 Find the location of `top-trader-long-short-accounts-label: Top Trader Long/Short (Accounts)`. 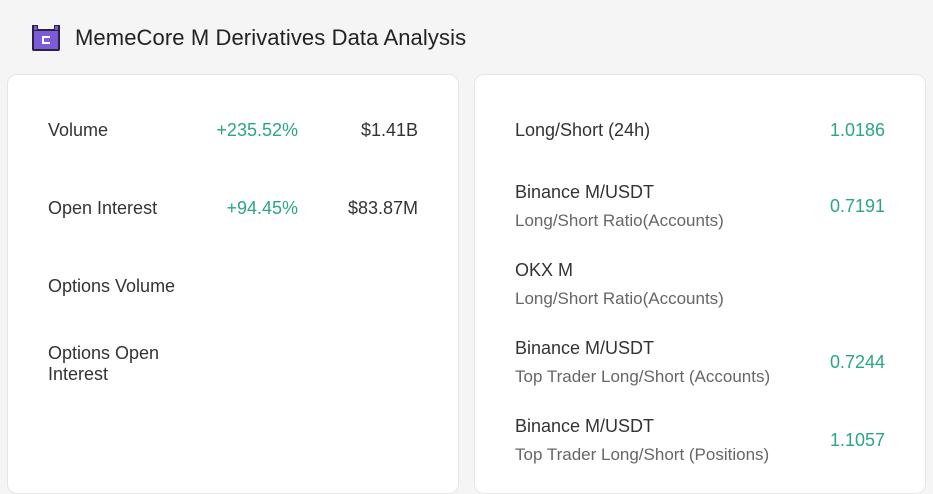

top-trader-long-short-accounts-label: Top Trader Long/Short (Accounts) is located at coordinates (643, 376).